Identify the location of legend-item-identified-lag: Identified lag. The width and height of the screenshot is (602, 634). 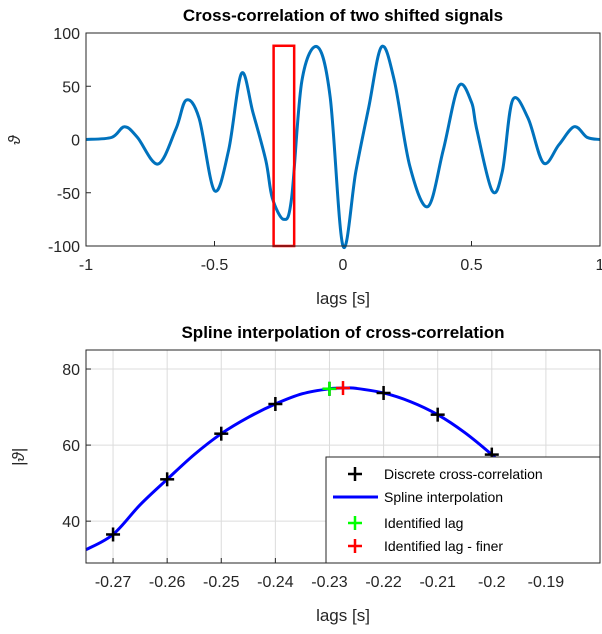
(405, 523).